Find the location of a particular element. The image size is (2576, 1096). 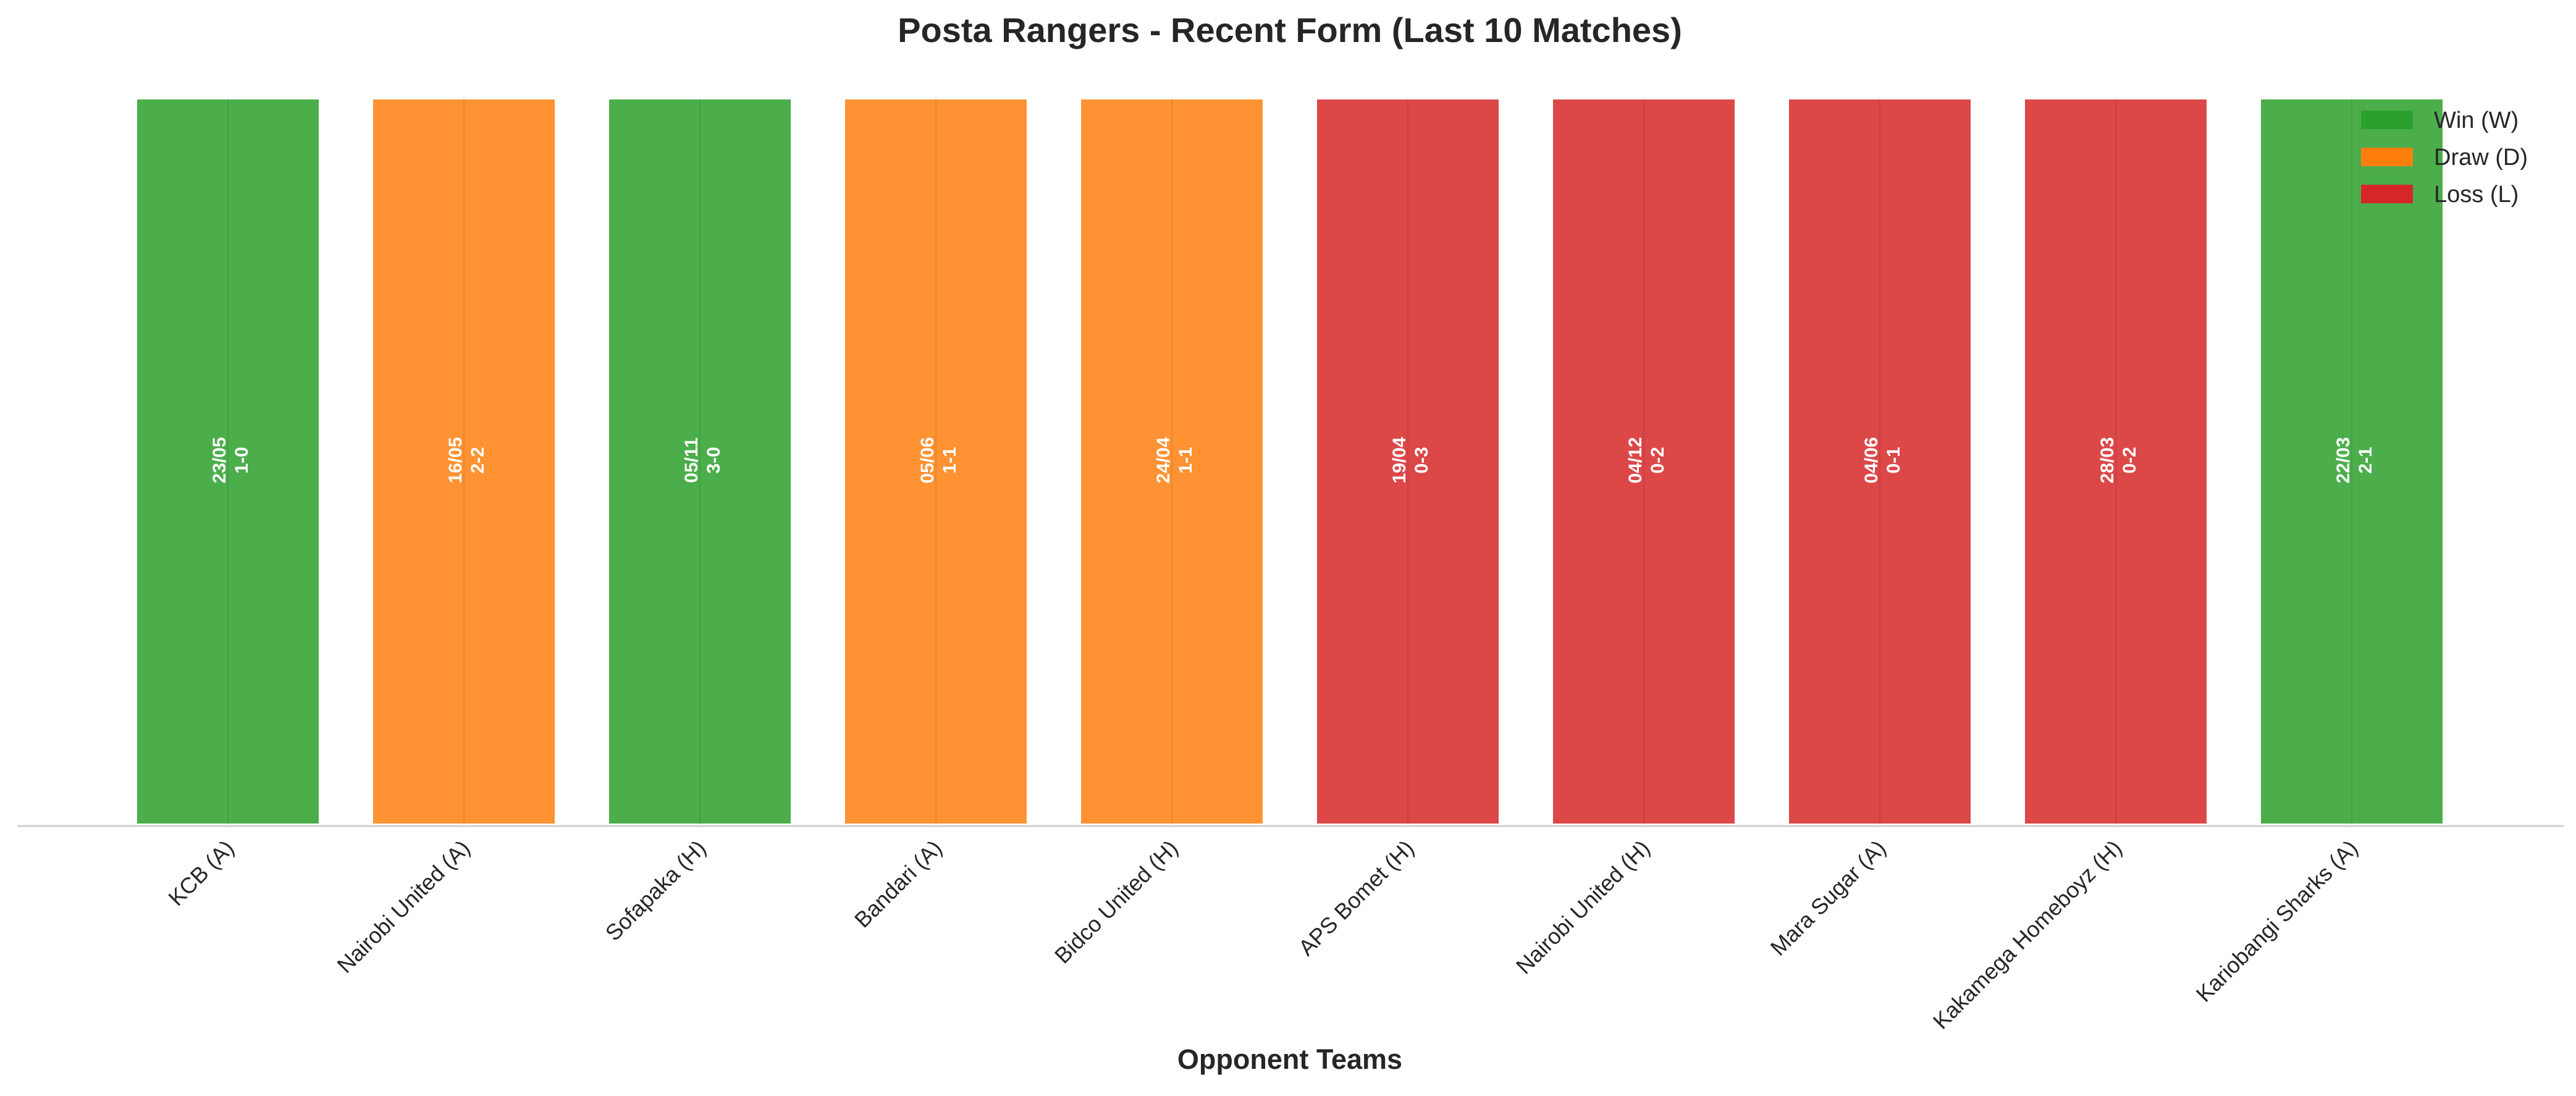

bar-label: 24/04 1-1 is located at coordinates (1174, 460).